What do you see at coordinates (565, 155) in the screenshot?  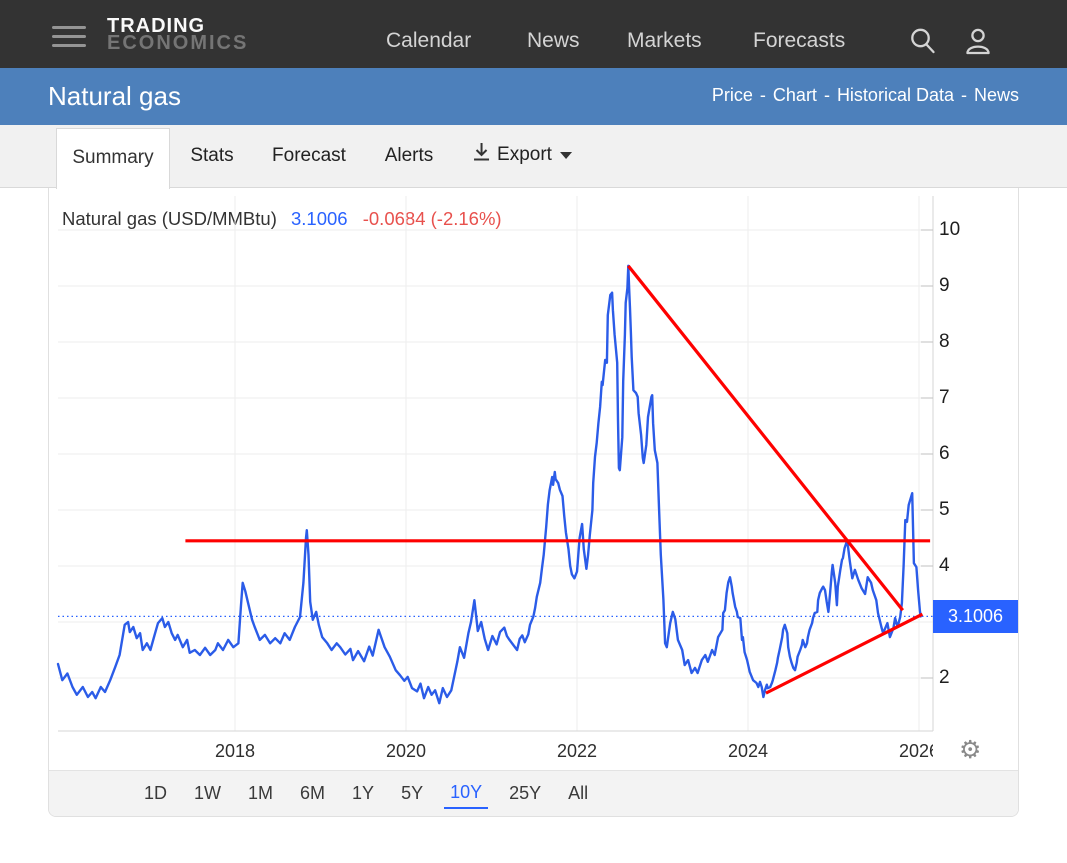 I see `chevron-down-icon` at bounding box center [565, 155].